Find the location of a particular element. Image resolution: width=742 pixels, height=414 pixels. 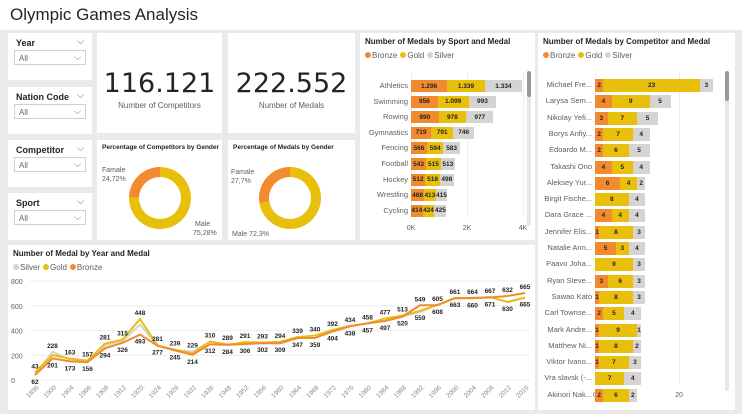

bar-segment-bronze: 566 is located at coordinates (419, 148).